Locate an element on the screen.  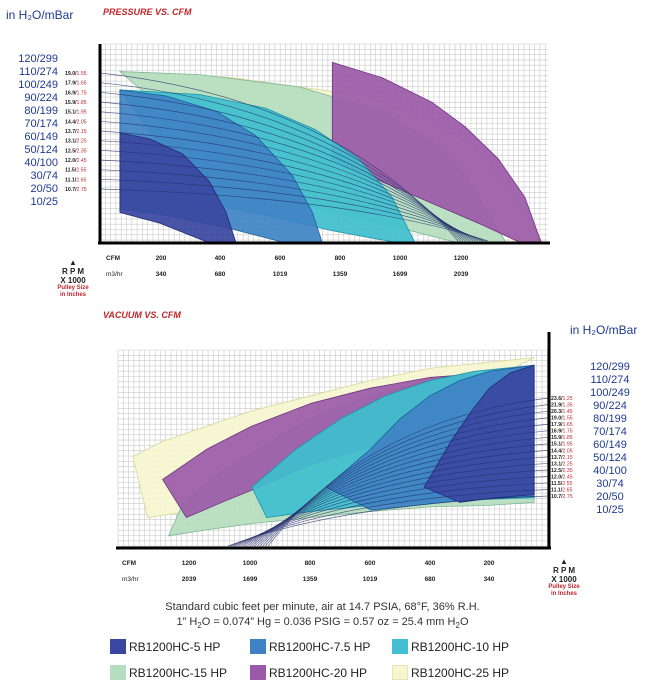
rpm-speed-label: 17.9/1.65 is located at coordinates (562, 425).